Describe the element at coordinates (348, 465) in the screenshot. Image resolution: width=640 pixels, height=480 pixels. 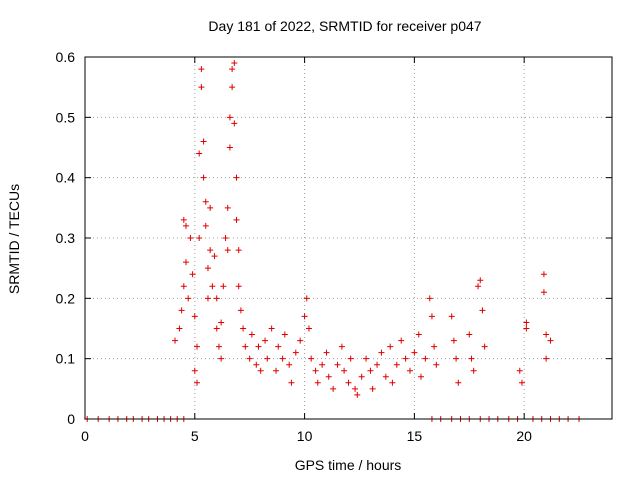
I see `x-axis-label: GPS time / hours` at that location.